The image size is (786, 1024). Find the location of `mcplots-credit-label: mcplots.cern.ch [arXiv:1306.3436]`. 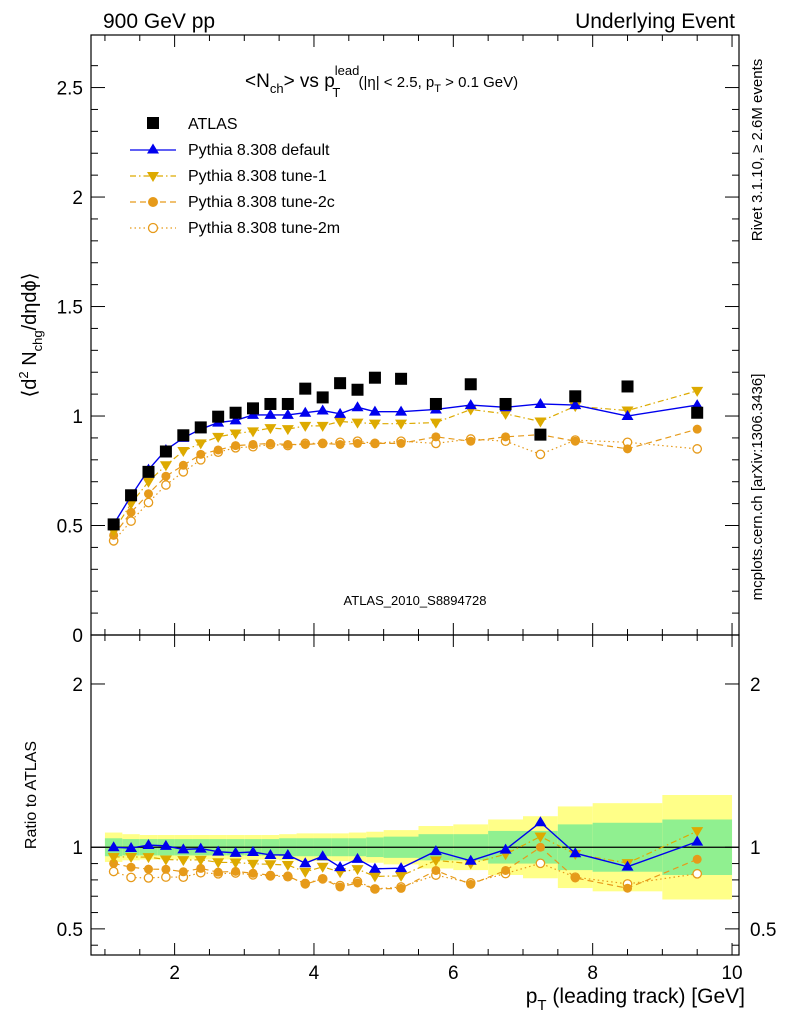

mcplots-credit-label: mcplots.cern.ch [arXiv:1306.3436] is located at coordinates (757, 487).